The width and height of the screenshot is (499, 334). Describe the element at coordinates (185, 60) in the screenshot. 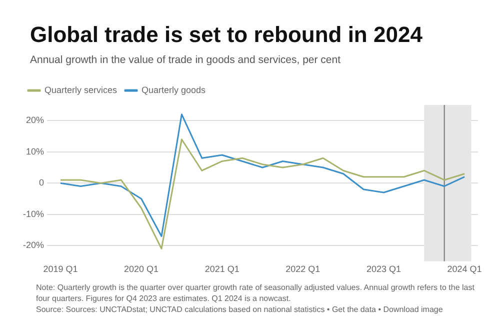

I see `chart-subtitle: Annual growth in the value of trade in goods and services, per cent` at that location.